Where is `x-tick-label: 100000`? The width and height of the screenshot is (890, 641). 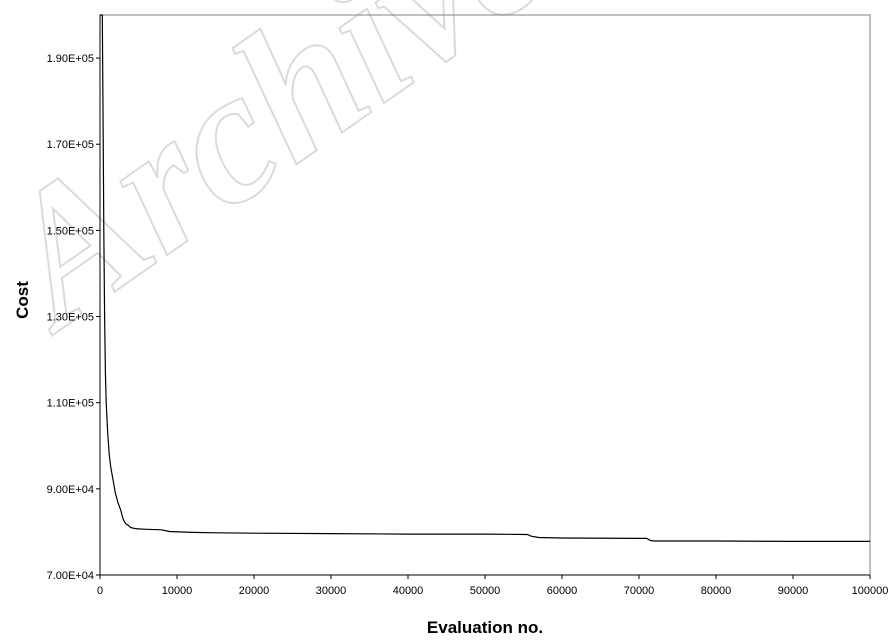
x-tick-label: 100000 is located at coordinates (870, 591).